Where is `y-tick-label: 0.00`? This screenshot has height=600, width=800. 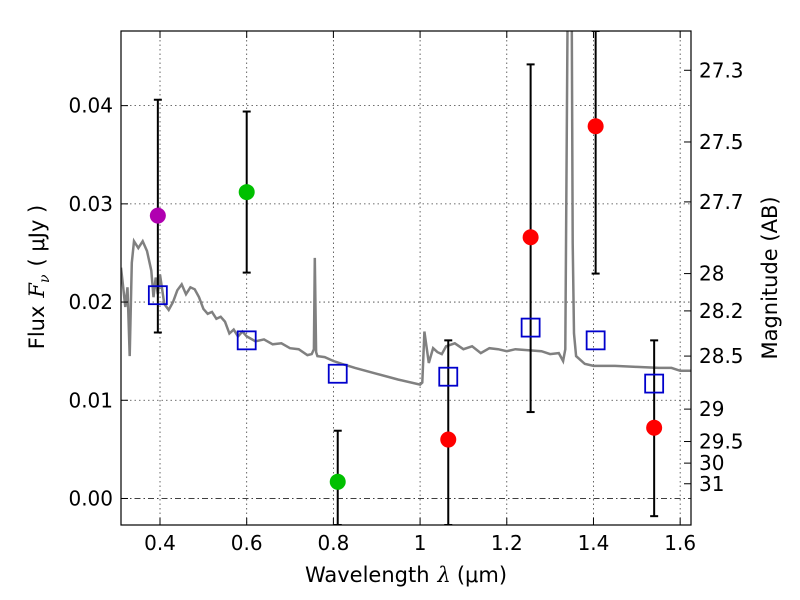 y-tick-label: 0.00 is located at coordinates (90, 498).